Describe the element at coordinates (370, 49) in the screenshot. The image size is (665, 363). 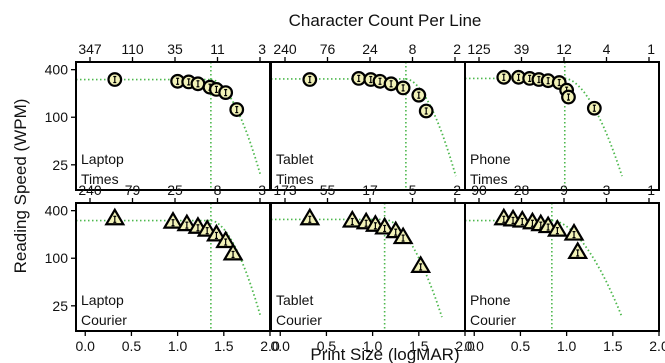
I see `top-tick-label: 24` at that location.